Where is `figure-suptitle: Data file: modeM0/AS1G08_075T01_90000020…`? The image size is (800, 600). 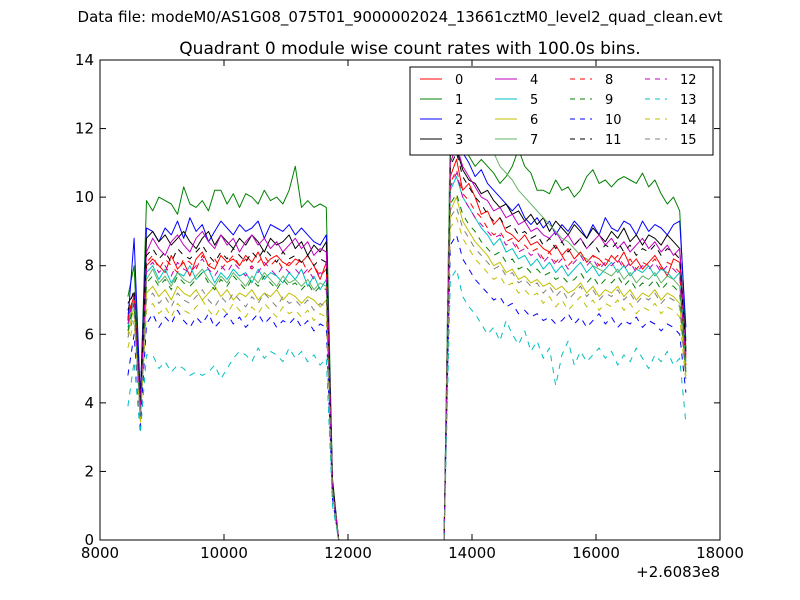 figure-suptitle: Data file: modeM0/AS1G08_075T01_90000020… is located at coordinates (400, 17).